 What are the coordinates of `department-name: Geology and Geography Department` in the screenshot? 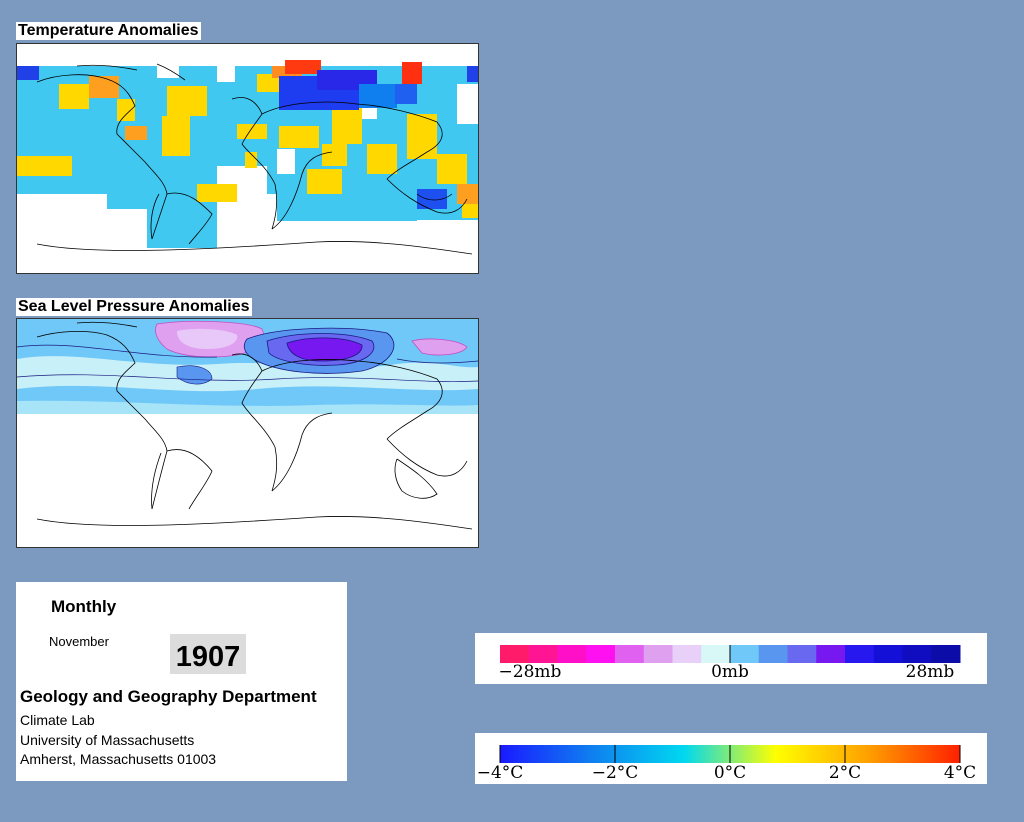 It's located at (168, 696).